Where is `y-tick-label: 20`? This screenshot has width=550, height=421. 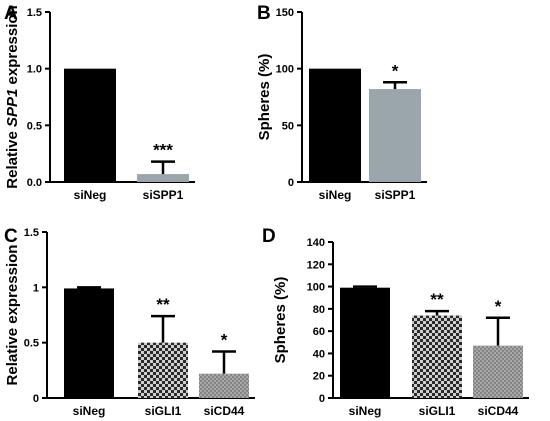 y-tick-label: 20 is located at coordinates (319, 377).